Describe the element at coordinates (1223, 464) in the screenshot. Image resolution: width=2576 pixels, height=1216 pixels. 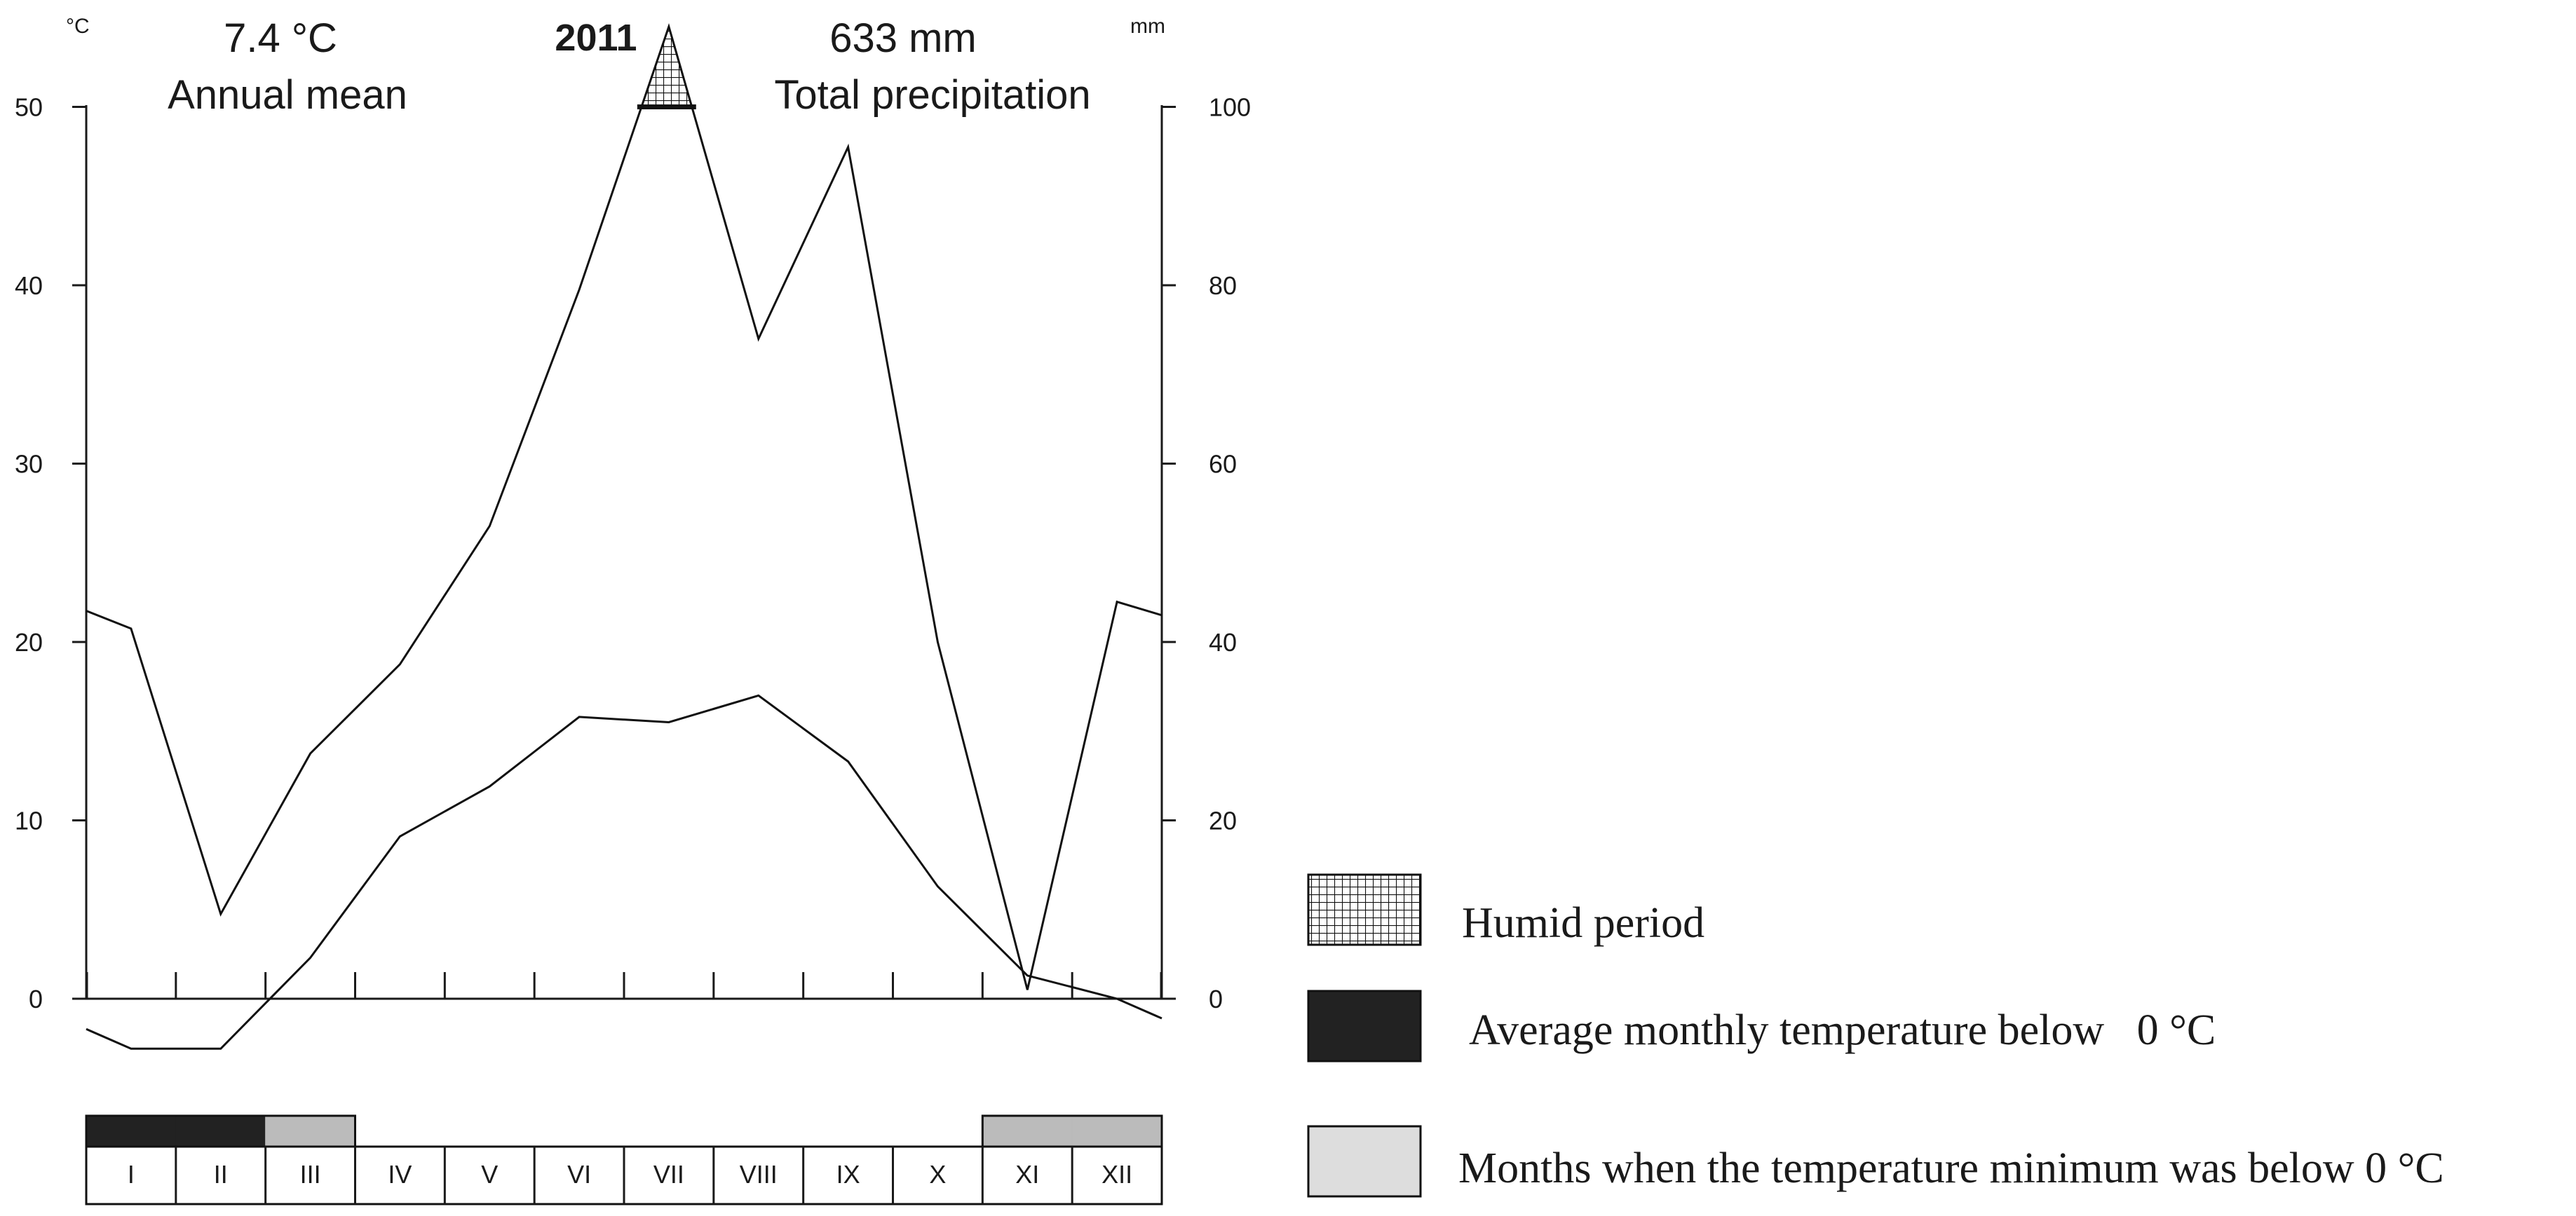
I see `right-tick-label-60: 60` at that location.